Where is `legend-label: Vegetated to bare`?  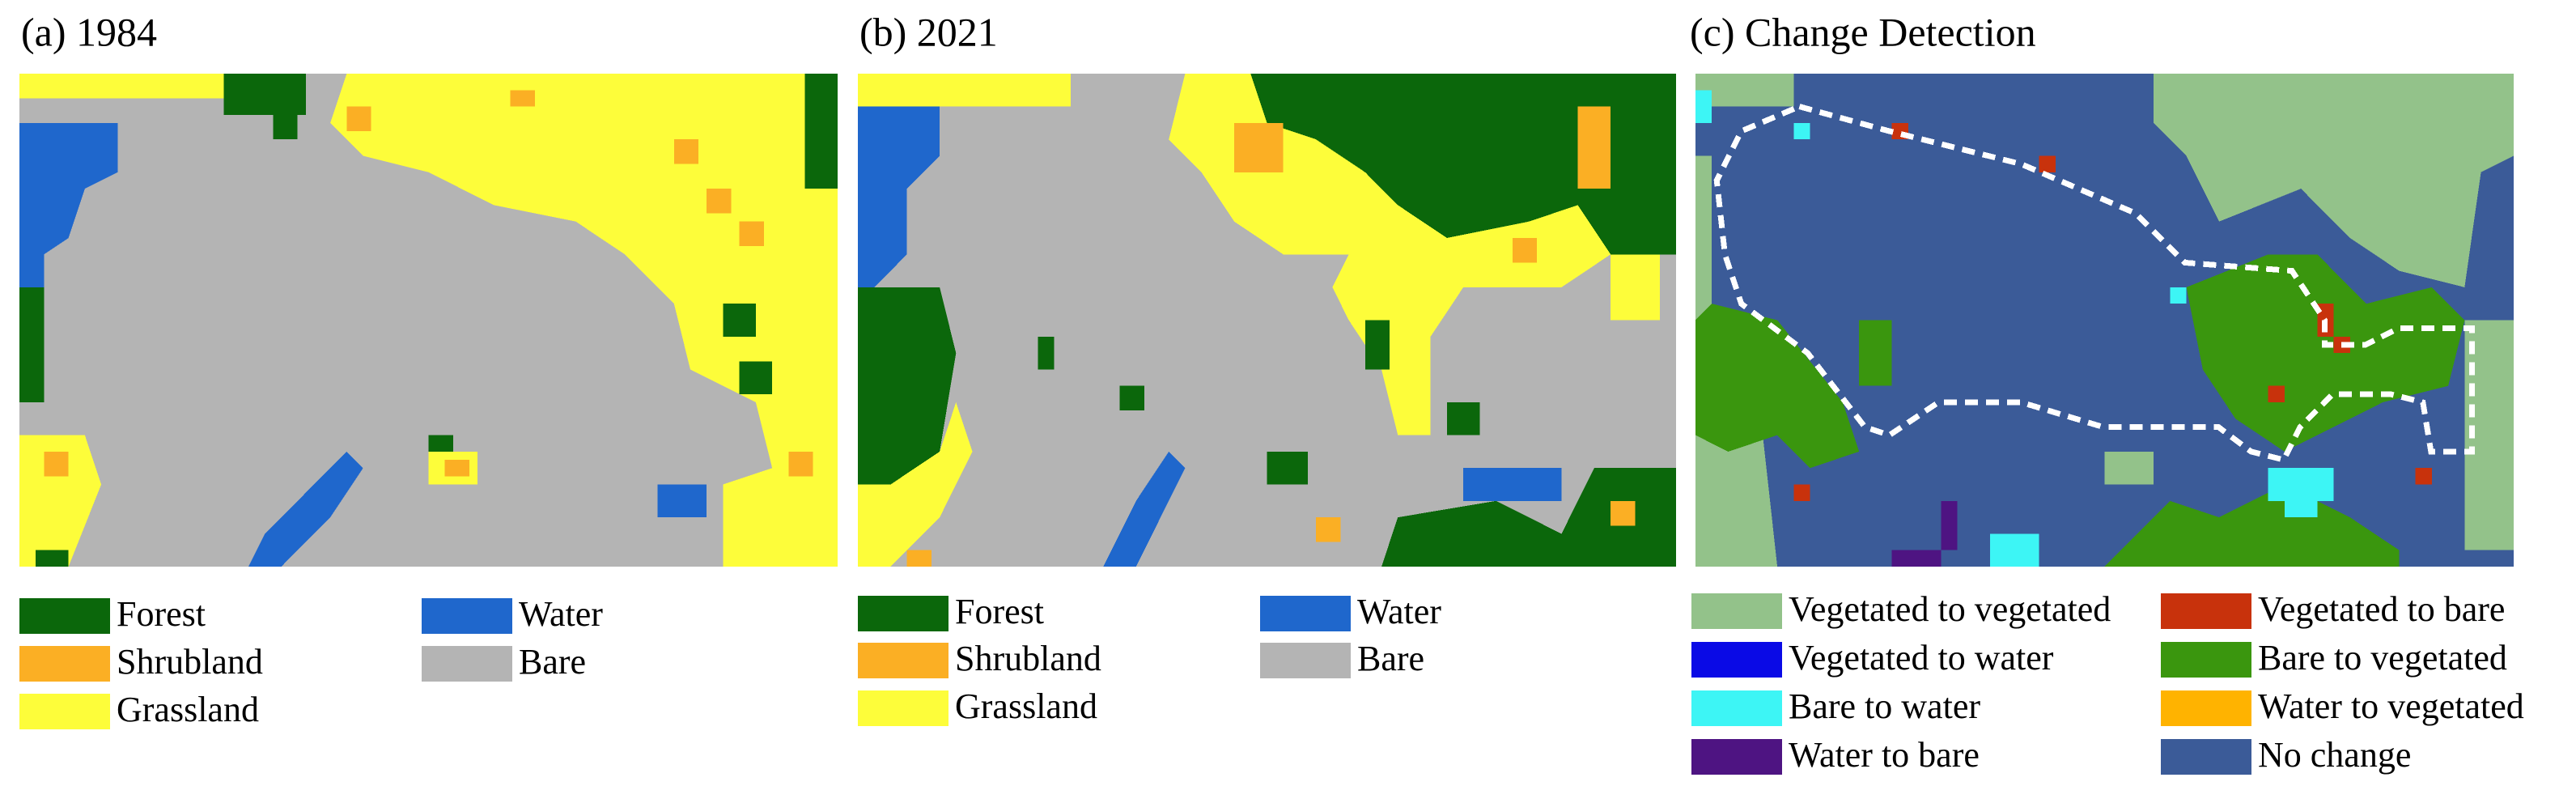
legend-label: Vegetated to bare is located at coordinates (2381, 609).